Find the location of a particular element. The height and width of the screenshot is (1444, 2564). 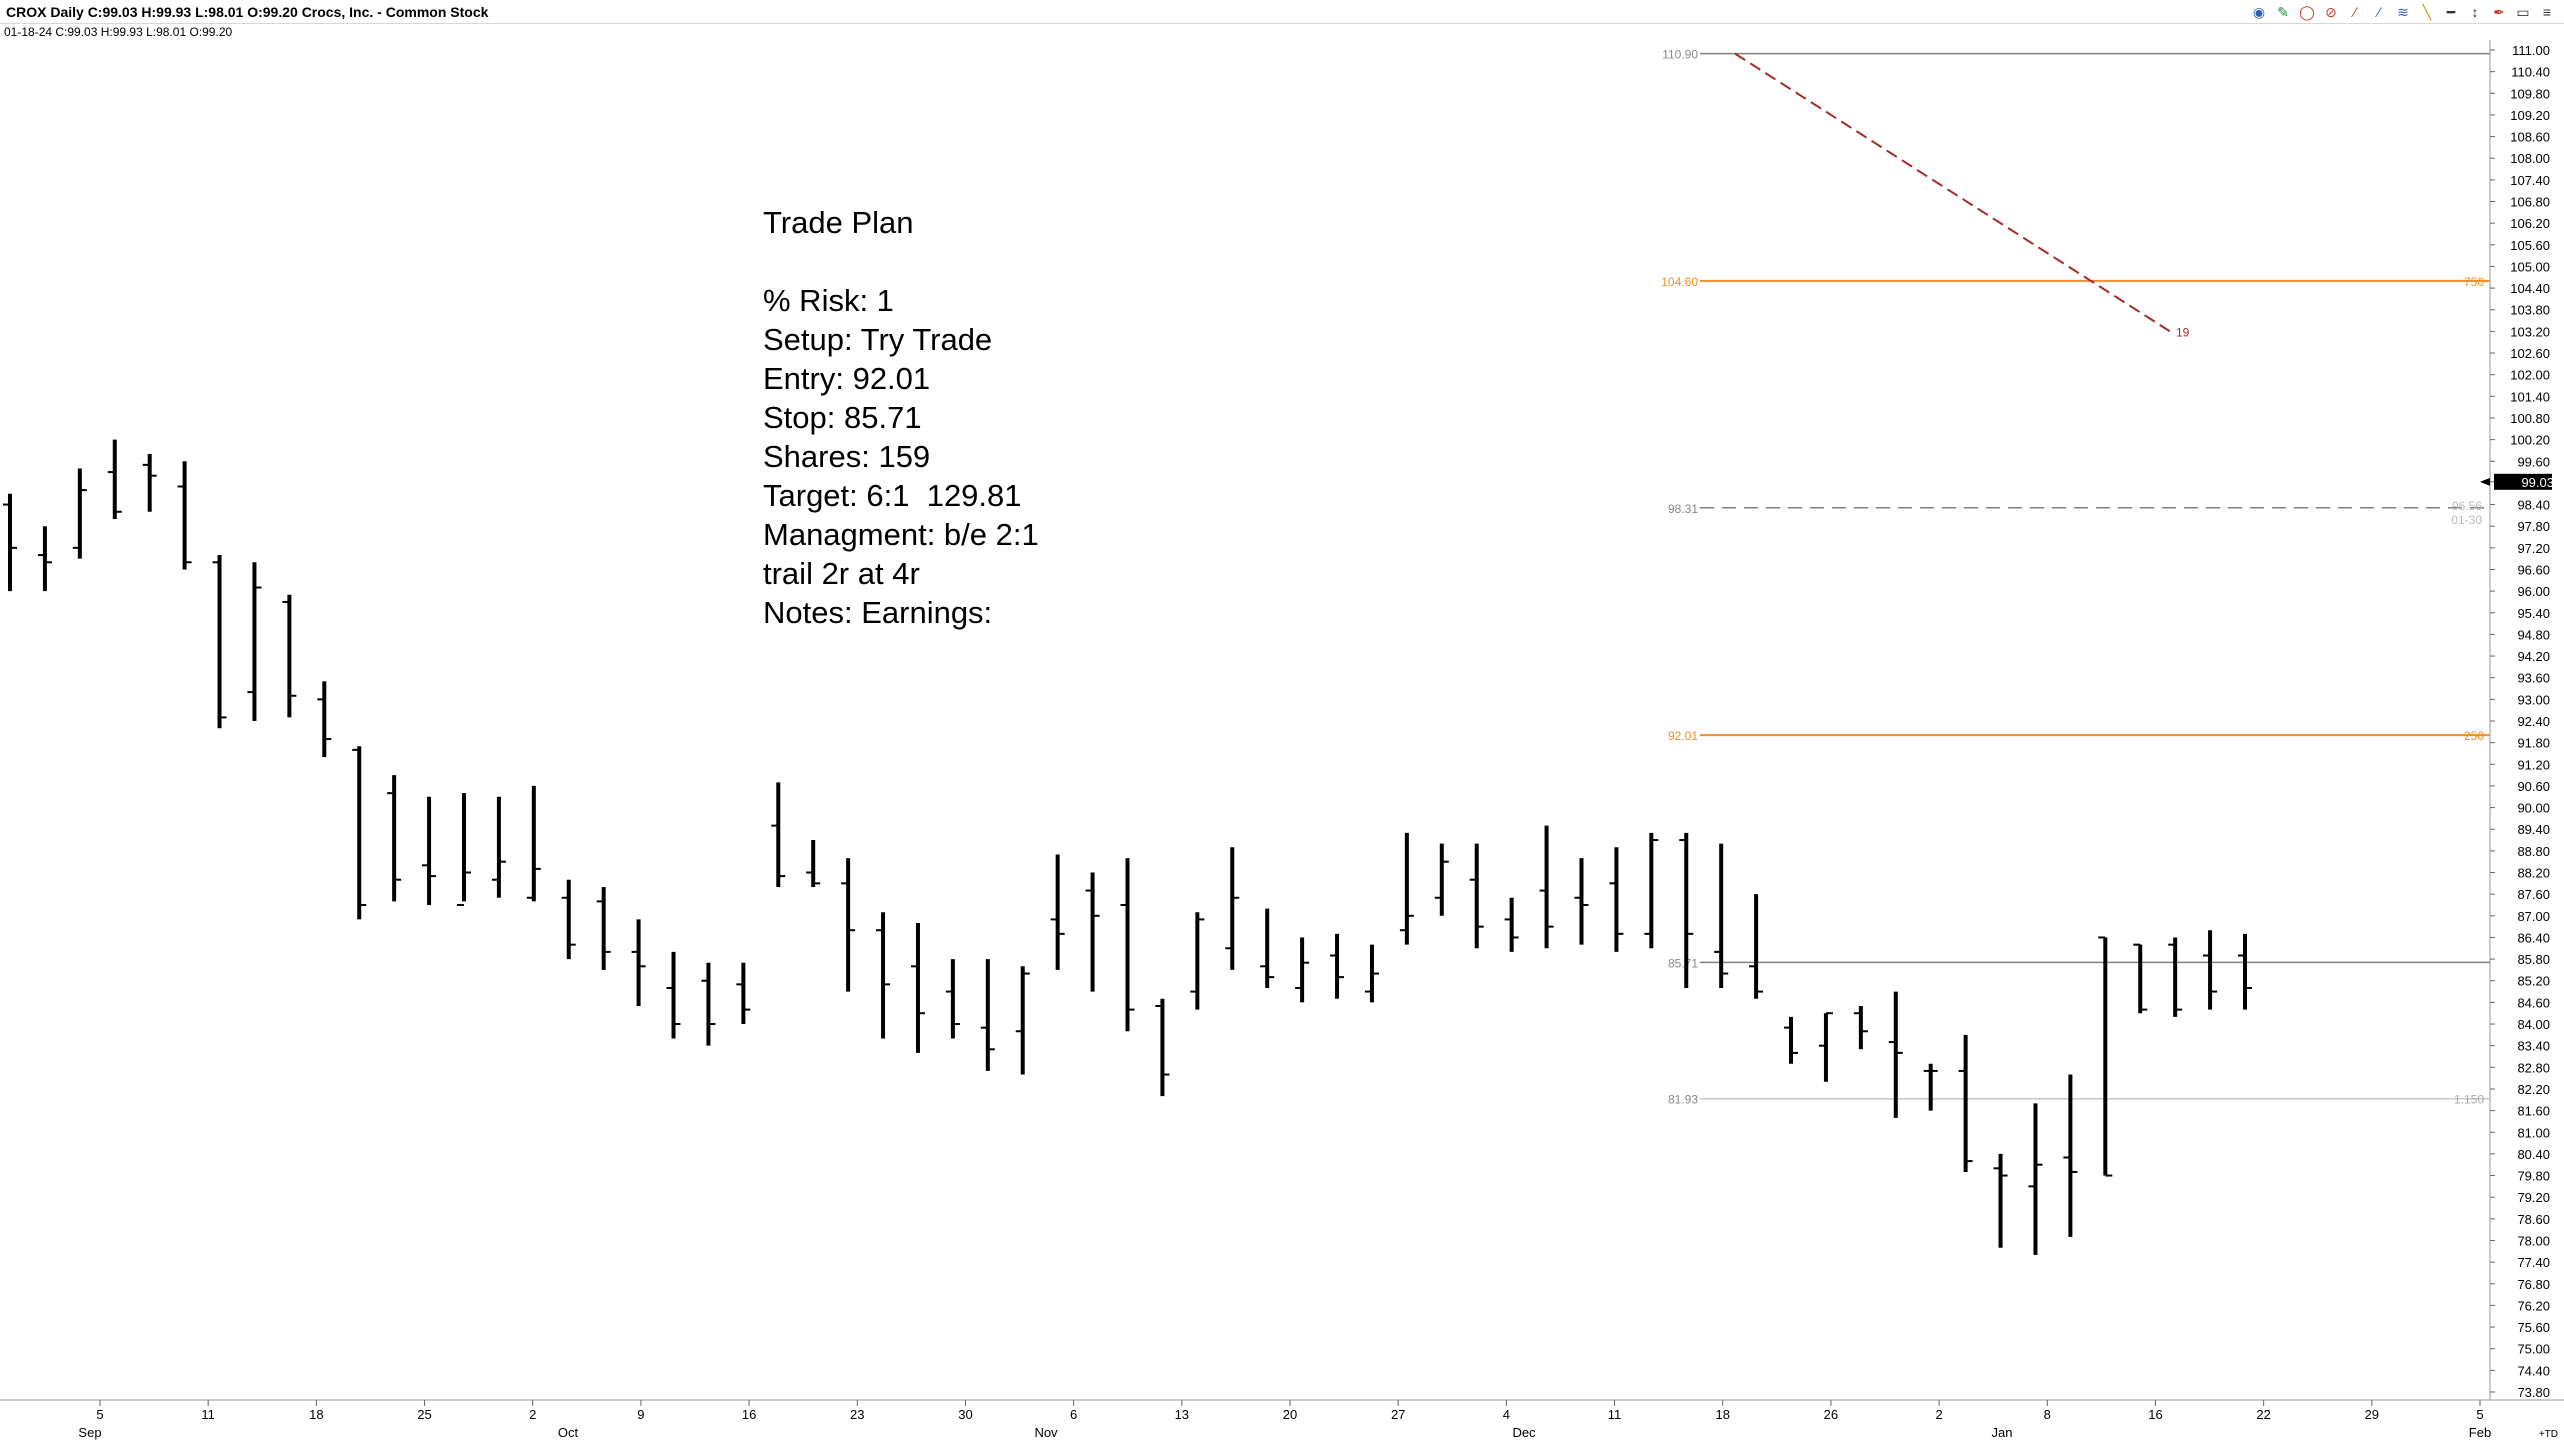

y-tick-label: 87.60 is located at coordinates (2533, 894).